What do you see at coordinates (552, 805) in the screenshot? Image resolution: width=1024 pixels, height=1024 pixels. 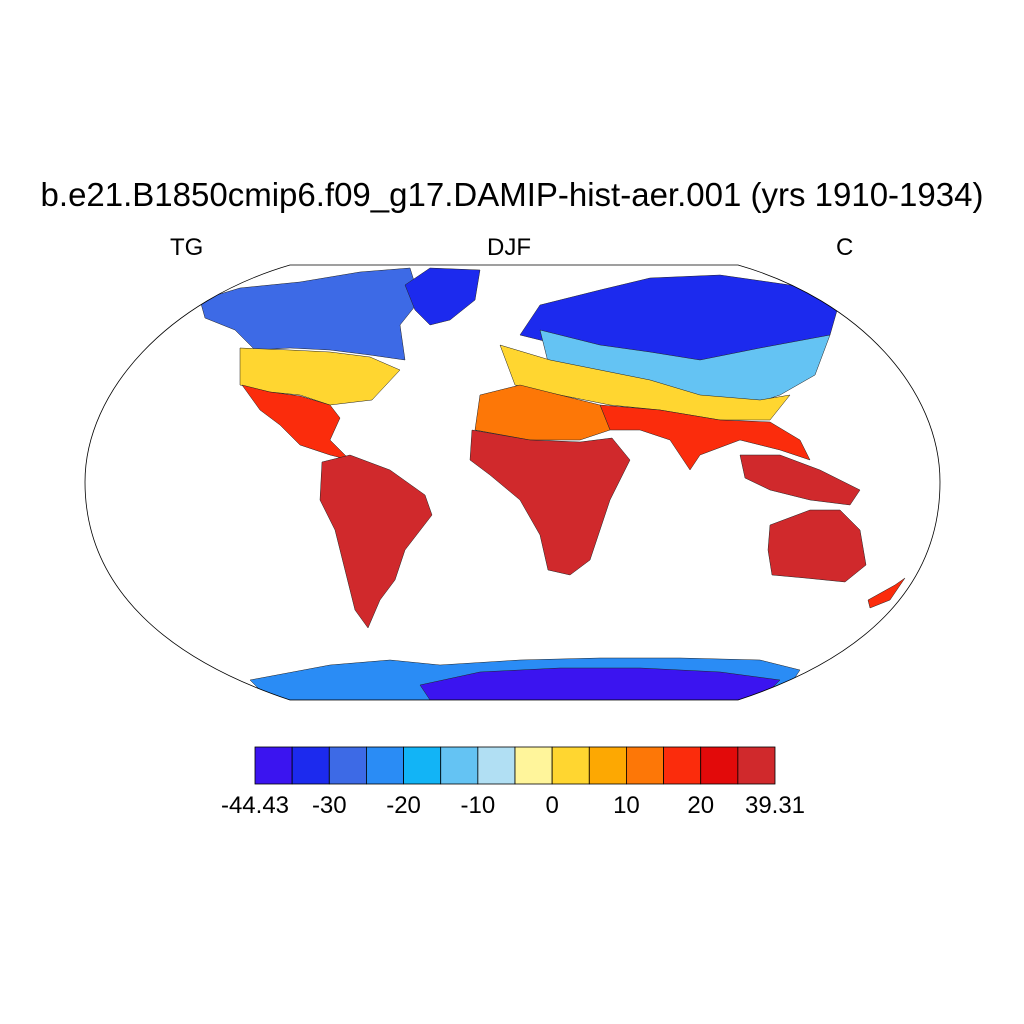 I see `colorbar-tick-label: 0` at bounding box center [552, 805].